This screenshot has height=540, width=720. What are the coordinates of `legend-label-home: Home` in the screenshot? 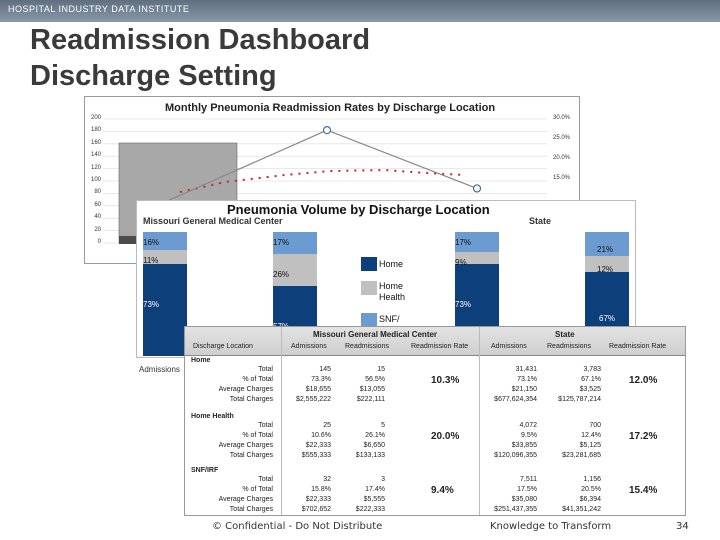 It's located at (391, 264).